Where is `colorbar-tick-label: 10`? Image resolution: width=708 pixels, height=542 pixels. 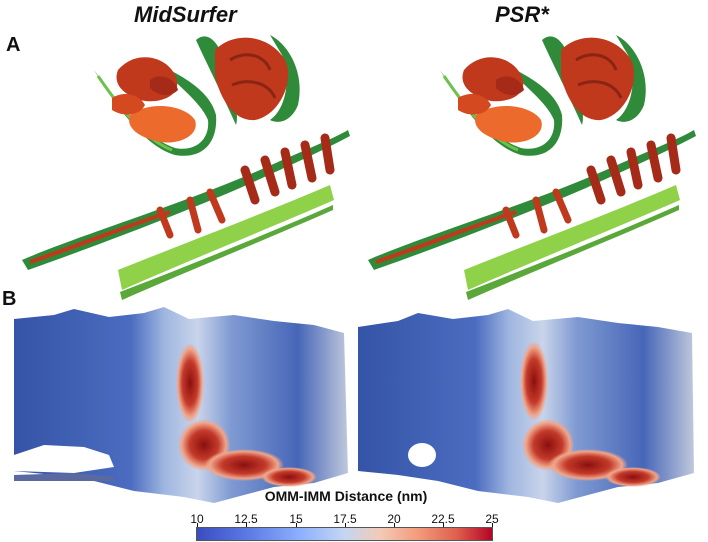 colorbar-tick-label: 10 is located at coordinates (197, 519).